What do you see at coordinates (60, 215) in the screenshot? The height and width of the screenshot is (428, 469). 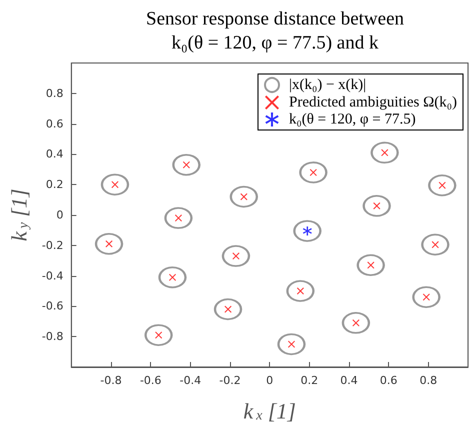 I see `y-tick-label: 0` at bounding box center [60, 215].